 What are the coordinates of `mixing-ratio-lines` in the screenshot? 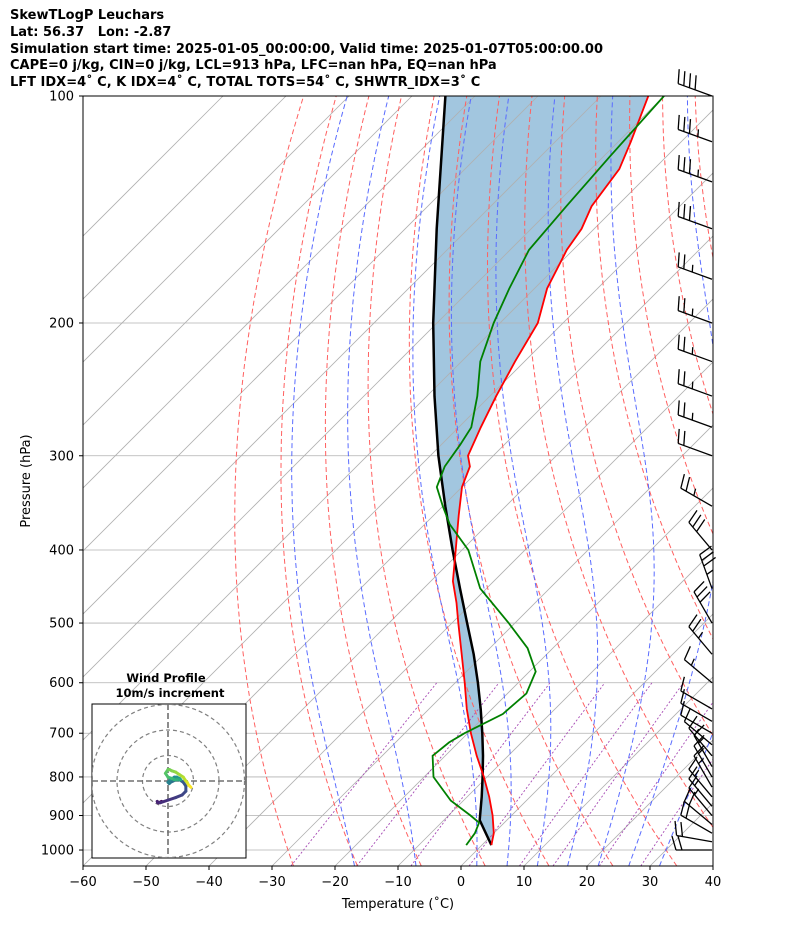 It's located at (501, 774).